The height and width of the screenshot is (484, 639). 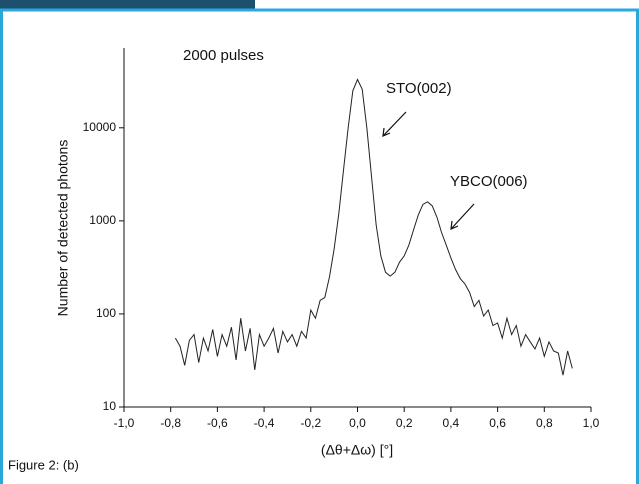 What do you see at coordinates (591, 423) in the screenshot?
I see `x-tick-label: 1,0` at bounding box center [591, 423].